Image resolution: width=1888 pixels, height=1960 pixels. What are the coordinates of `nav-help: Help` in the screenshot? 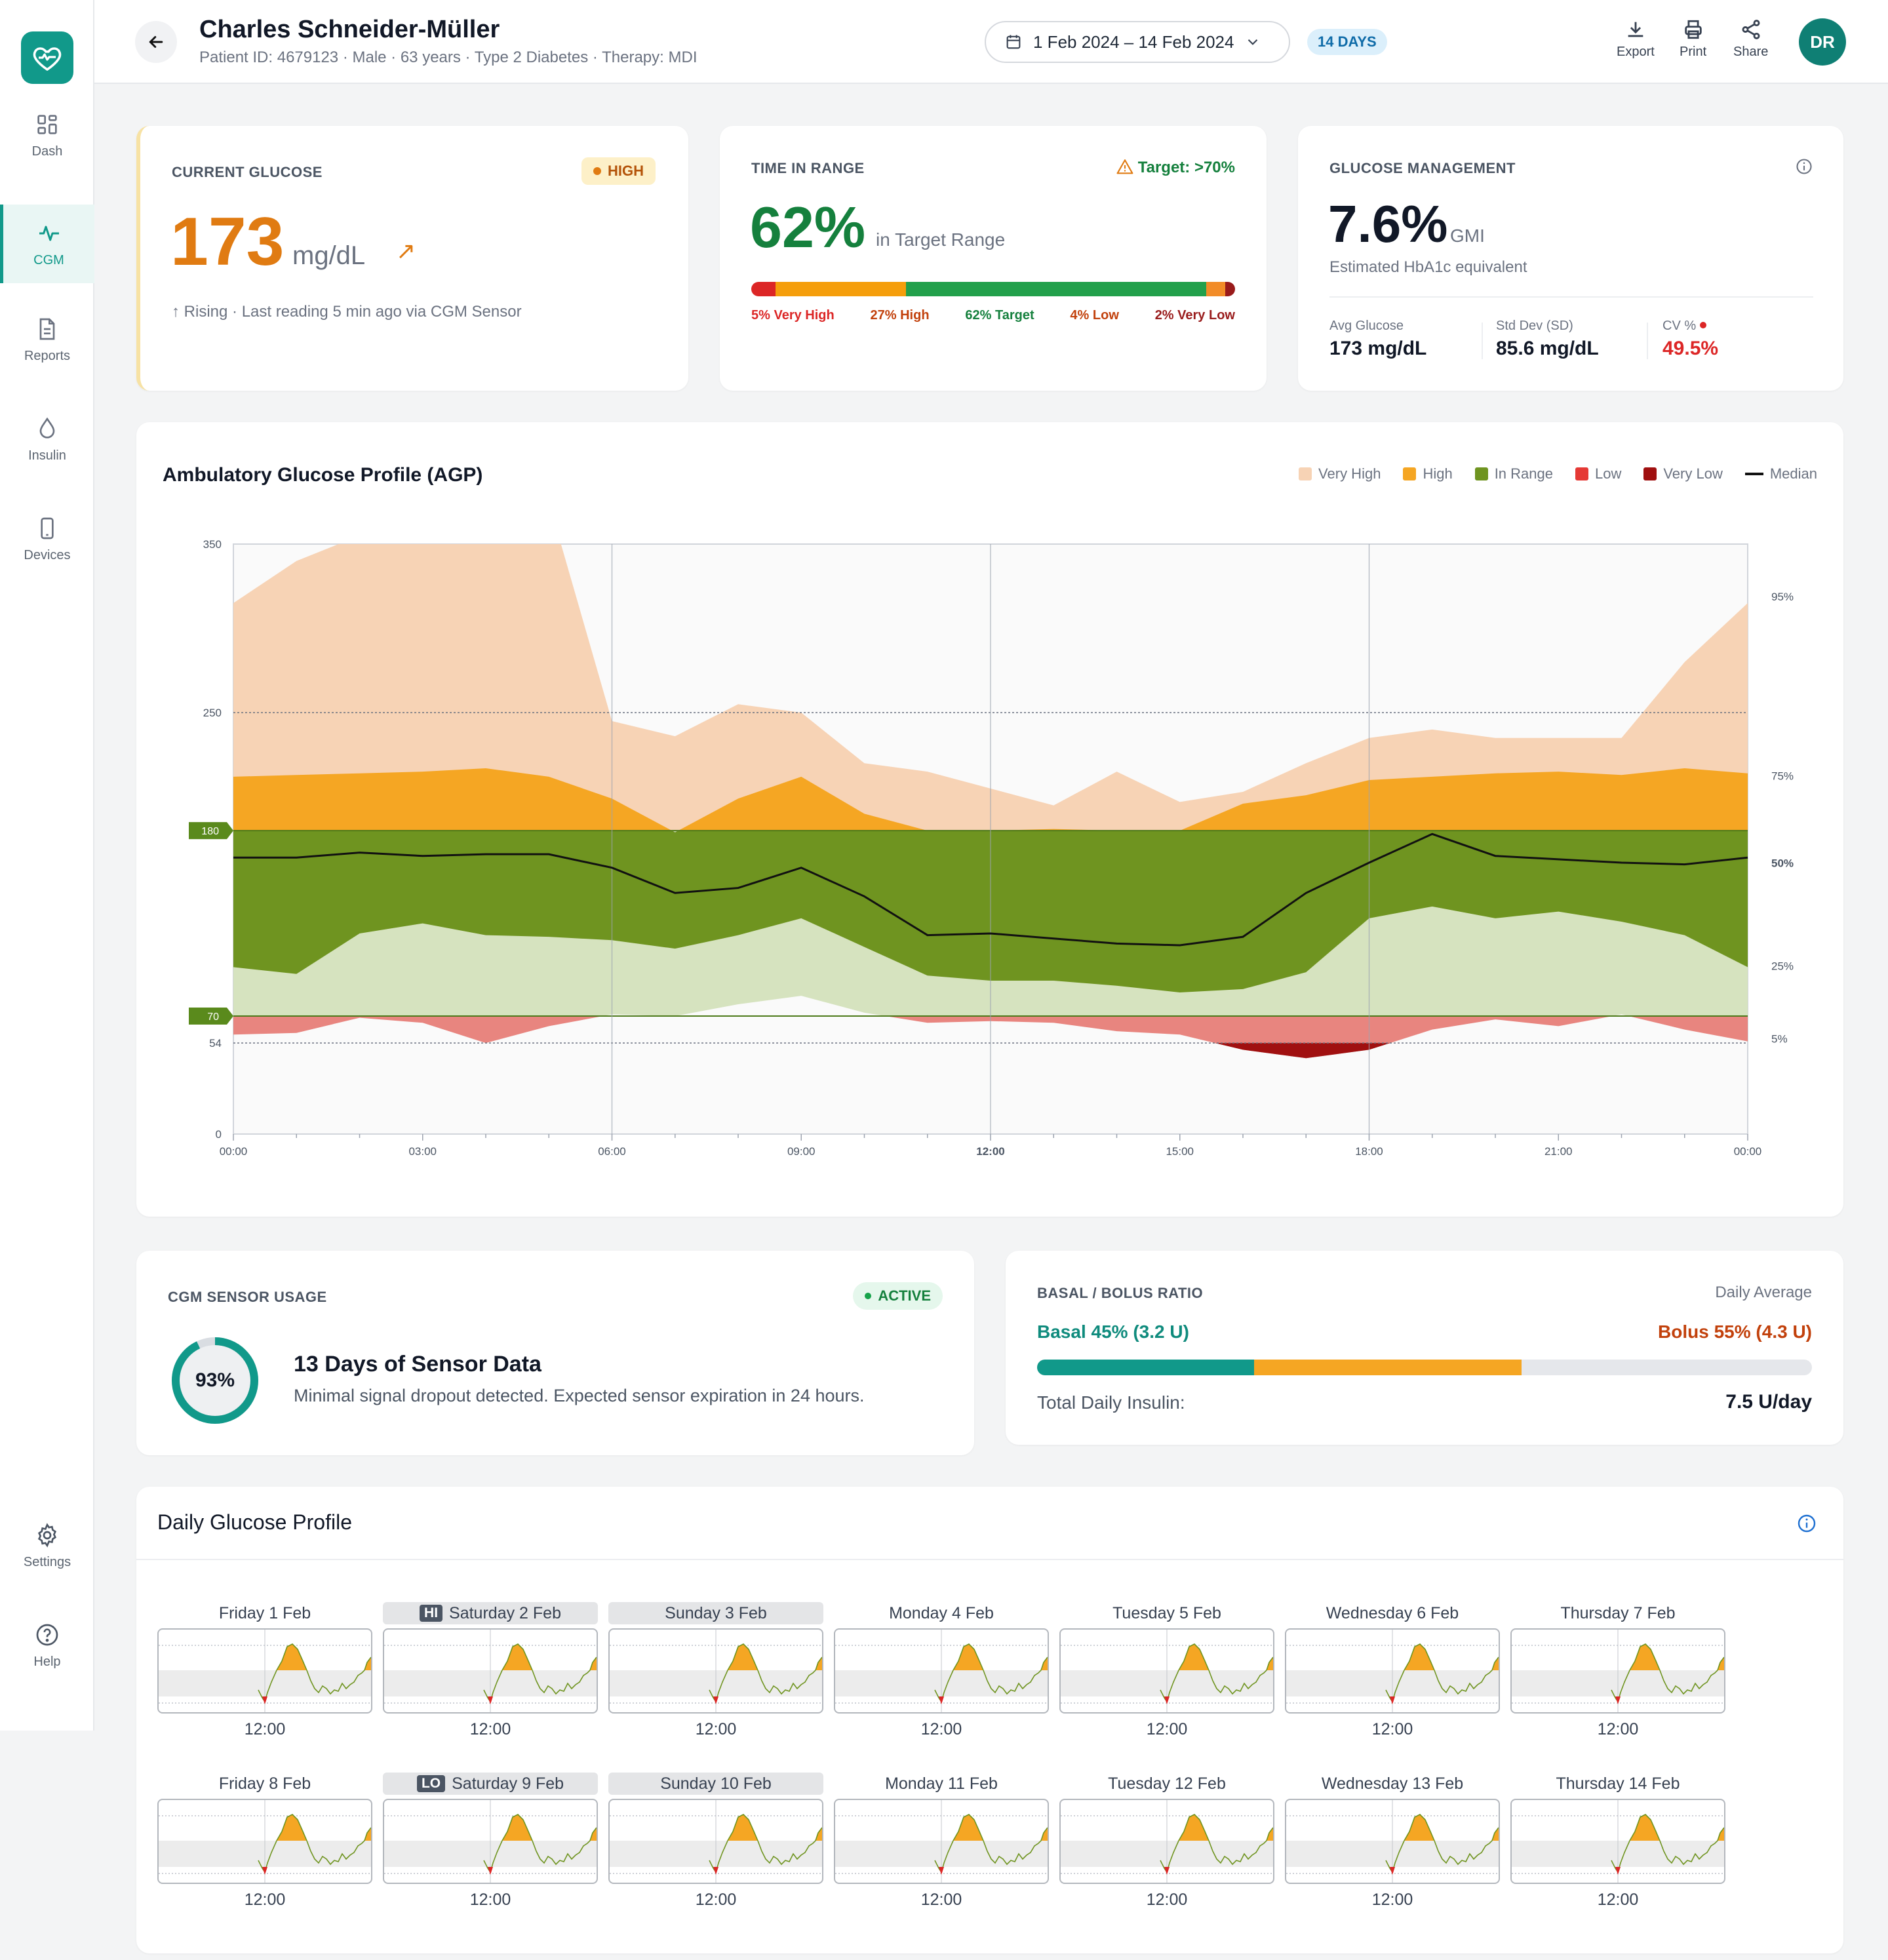 It's located at (47, 1645).